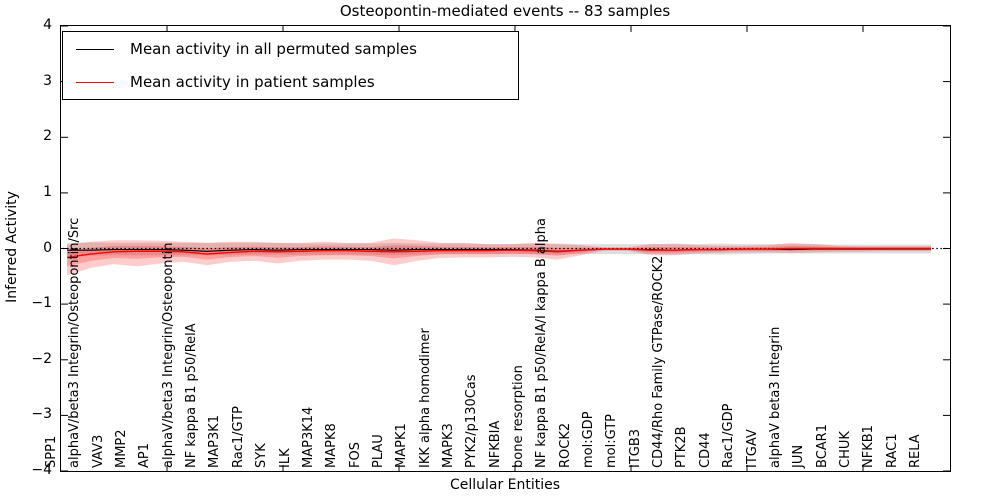 The image size is (1000, 500). What do you see at coordinates (41, 414) in the screenshot?
I see `y-tick-label: −3` at bounding box center [41, 414].